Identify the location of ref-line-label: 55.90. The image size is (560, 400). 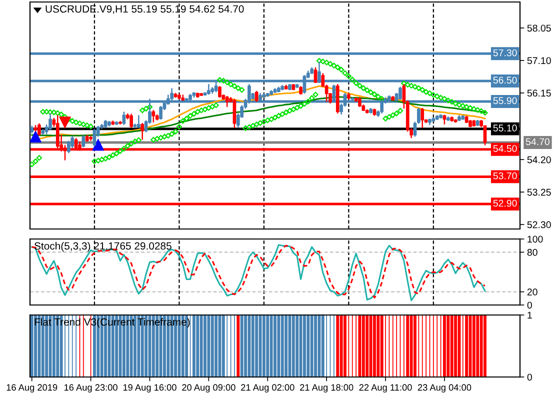
(505, 100).